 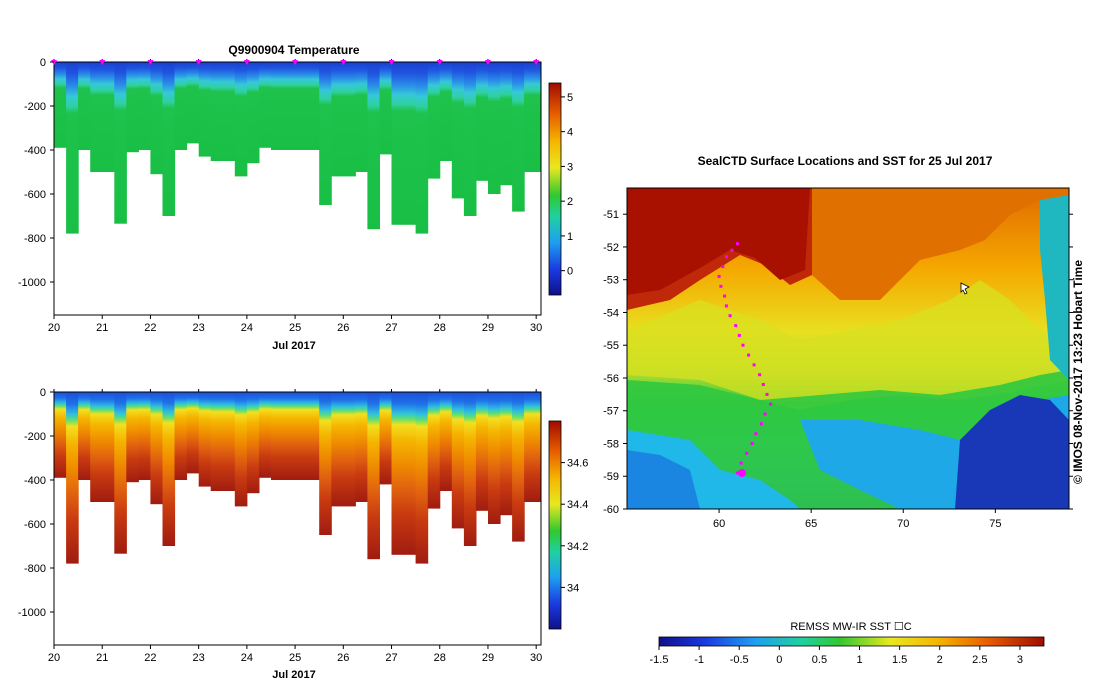 What do you see at coordinates (811, 524) in the screenshot?
I see `map-x-tick-label: 65` at bounding box center [811, 524].